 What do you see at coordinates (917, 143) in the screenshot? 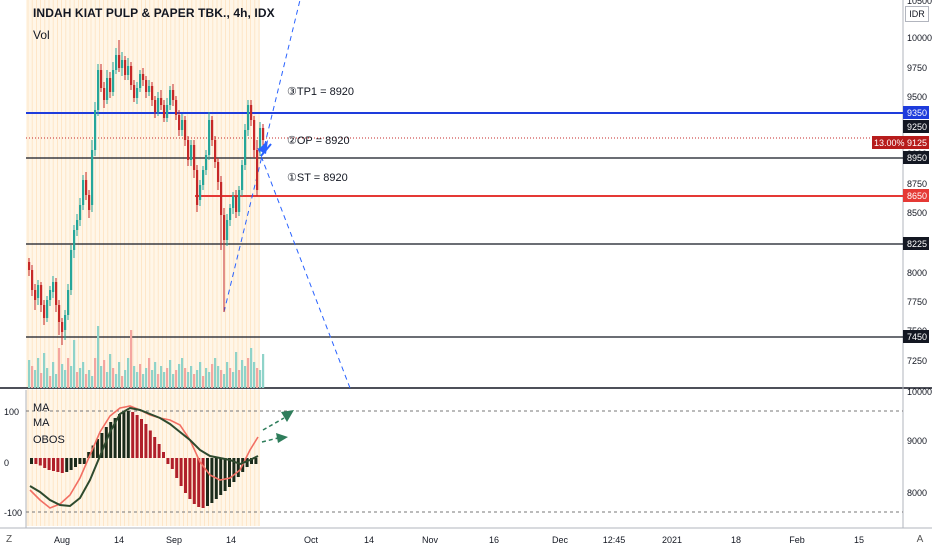
I see `price-badge-label: 9125` at bounding box center [917, 143].